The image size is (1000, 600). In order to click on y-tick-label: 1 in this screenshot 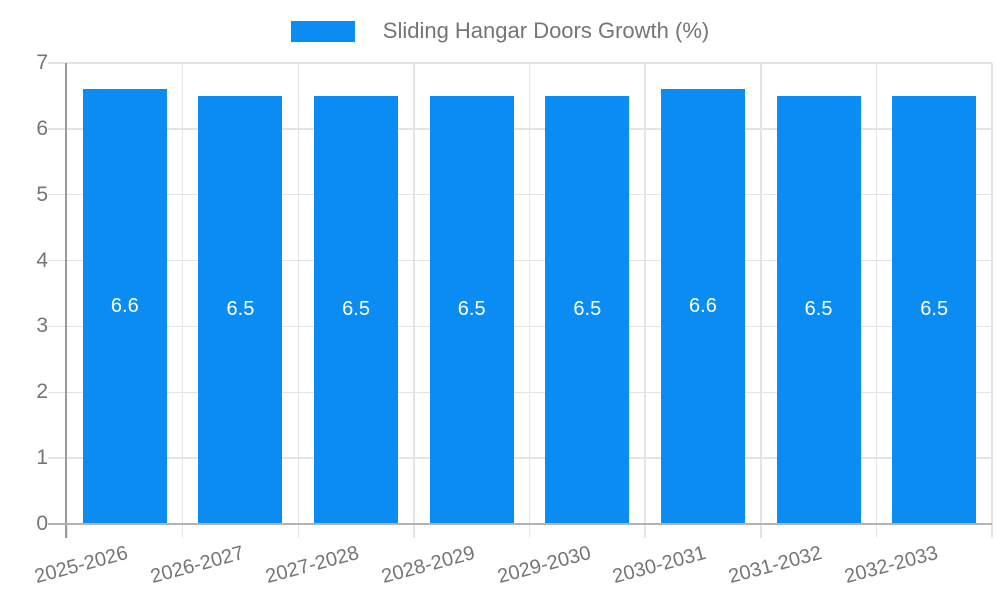, I will do `click(42, 458)`.